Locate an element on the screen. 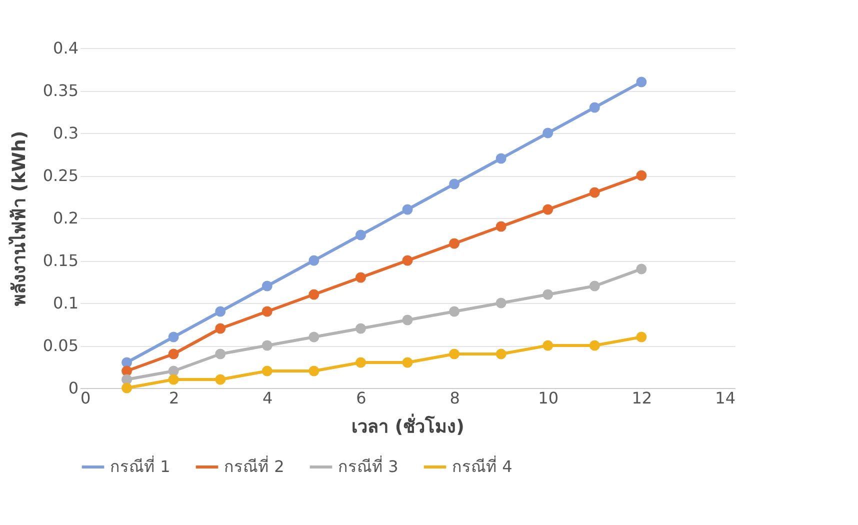 The width and height of the screenshot is (858, 525). y-tick-label: 0.15 is located at coordinates (60, 260).